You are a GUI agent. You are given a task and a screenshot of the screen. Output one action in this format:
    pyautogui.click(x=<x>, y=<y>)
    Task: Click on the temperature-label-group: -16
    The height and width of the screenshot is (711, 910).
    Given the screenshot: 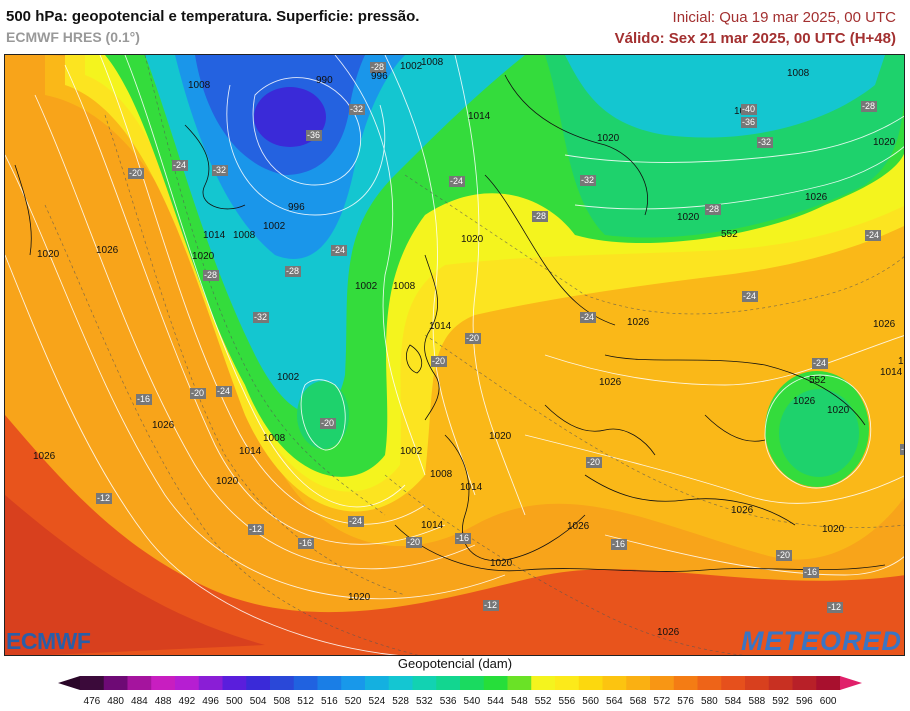 What is the action you would take?
    pyautogui.click(x=811, y=572)
    